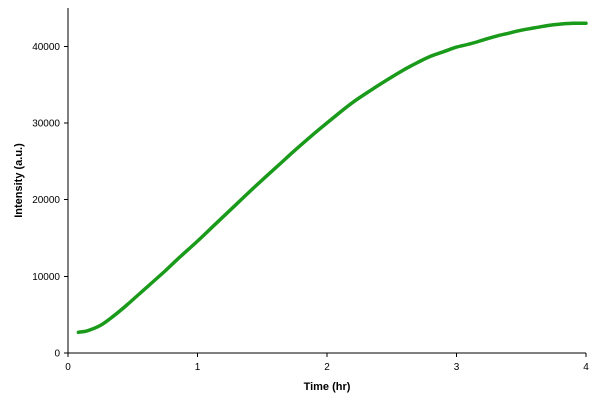  I want to click on x-tick-label: 2, so click(327, 367).